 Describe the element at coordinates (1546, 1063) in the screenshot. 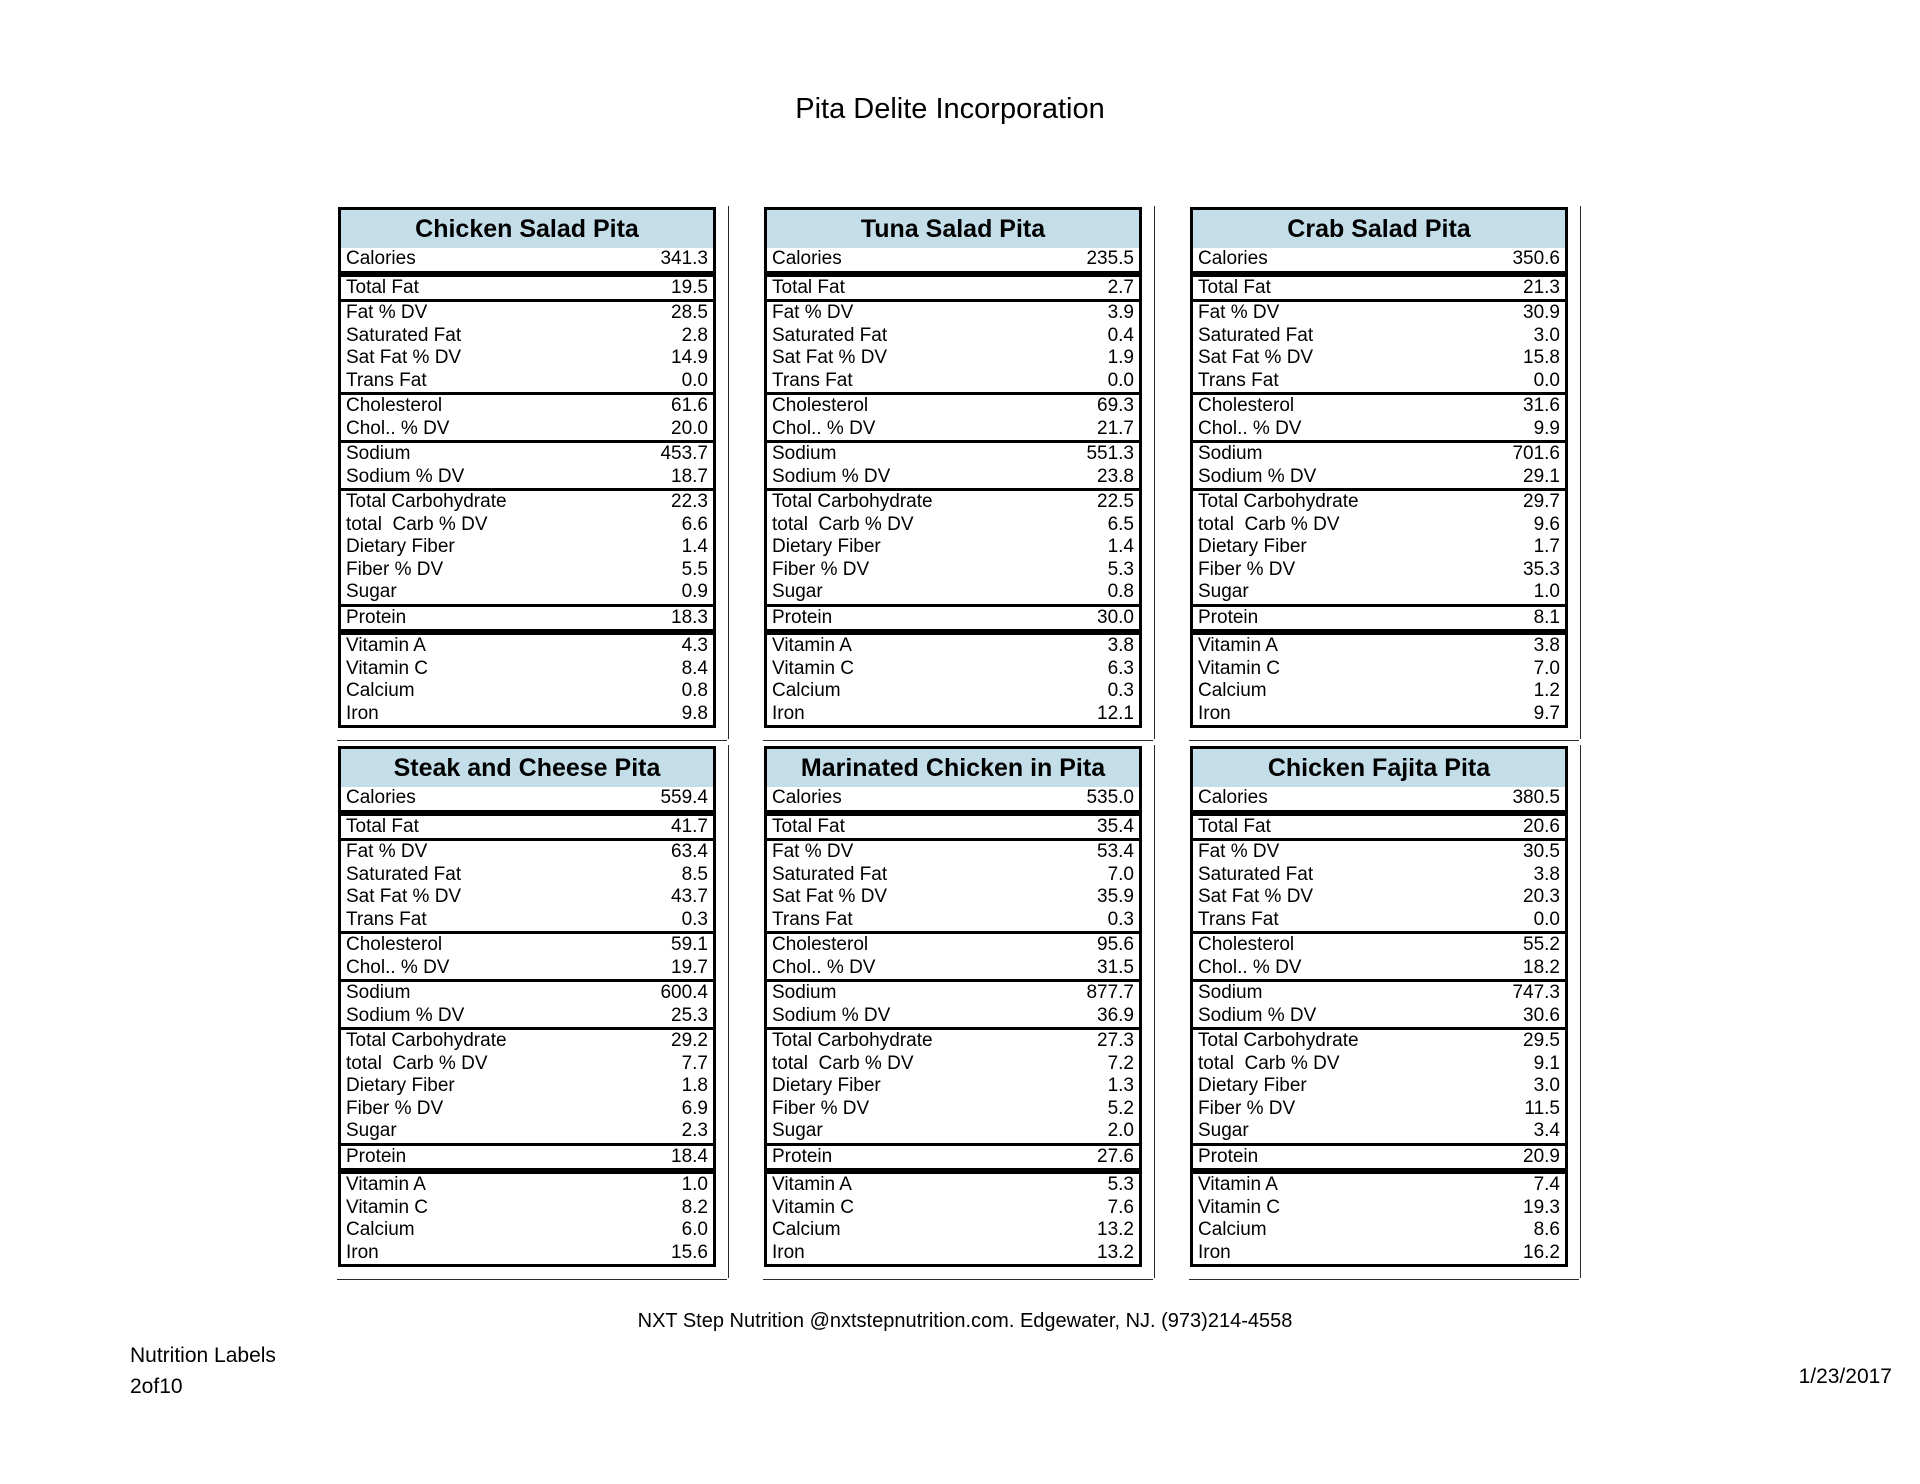

I see `nutrient-value: 9.1` at that location.